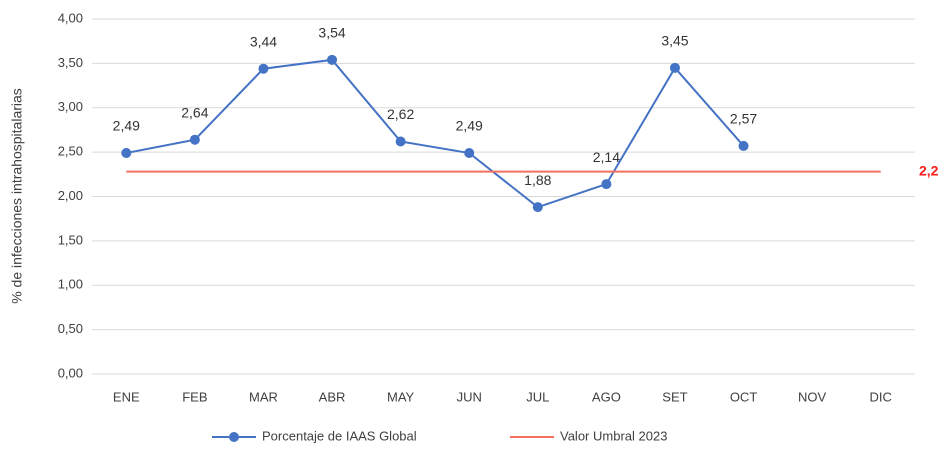 The image size is (938, 455). I want to click on threshold-label: 2,28, so click(928, 170).